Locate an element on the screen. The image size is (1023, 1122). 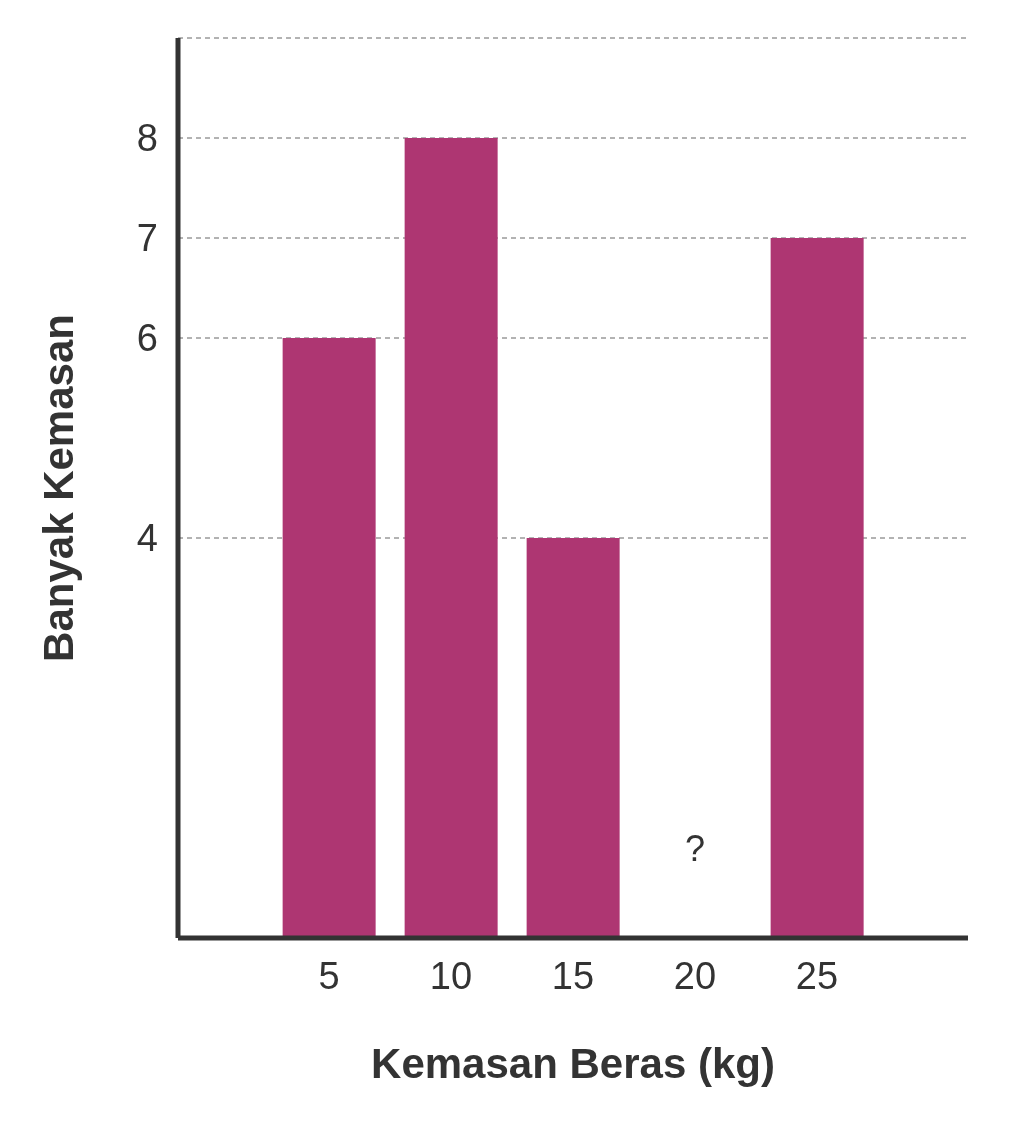
x-axis-title: Kemasan Beras (kg) is located at coordinates (573, 1063).